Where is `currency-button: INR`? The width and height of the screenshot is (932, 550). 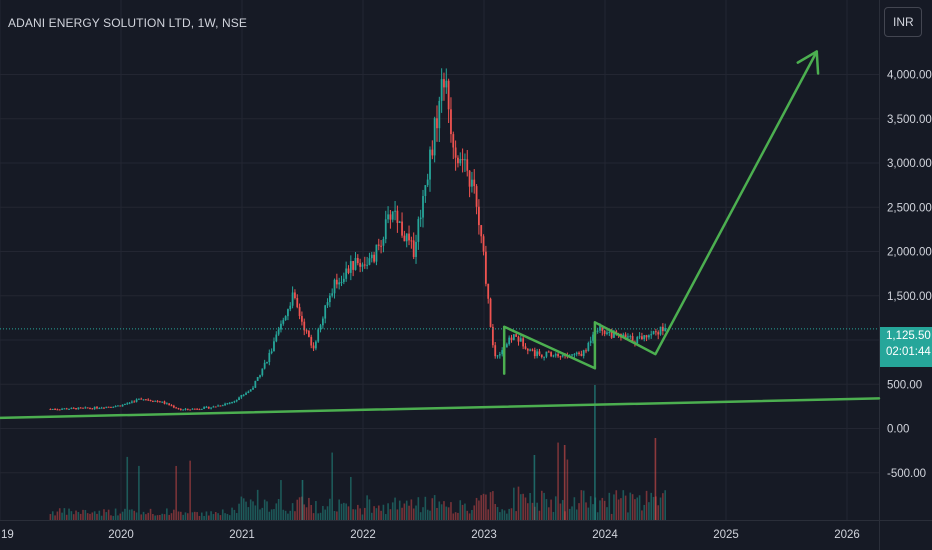
currency-button: INR is located at coordinates (903, 22).